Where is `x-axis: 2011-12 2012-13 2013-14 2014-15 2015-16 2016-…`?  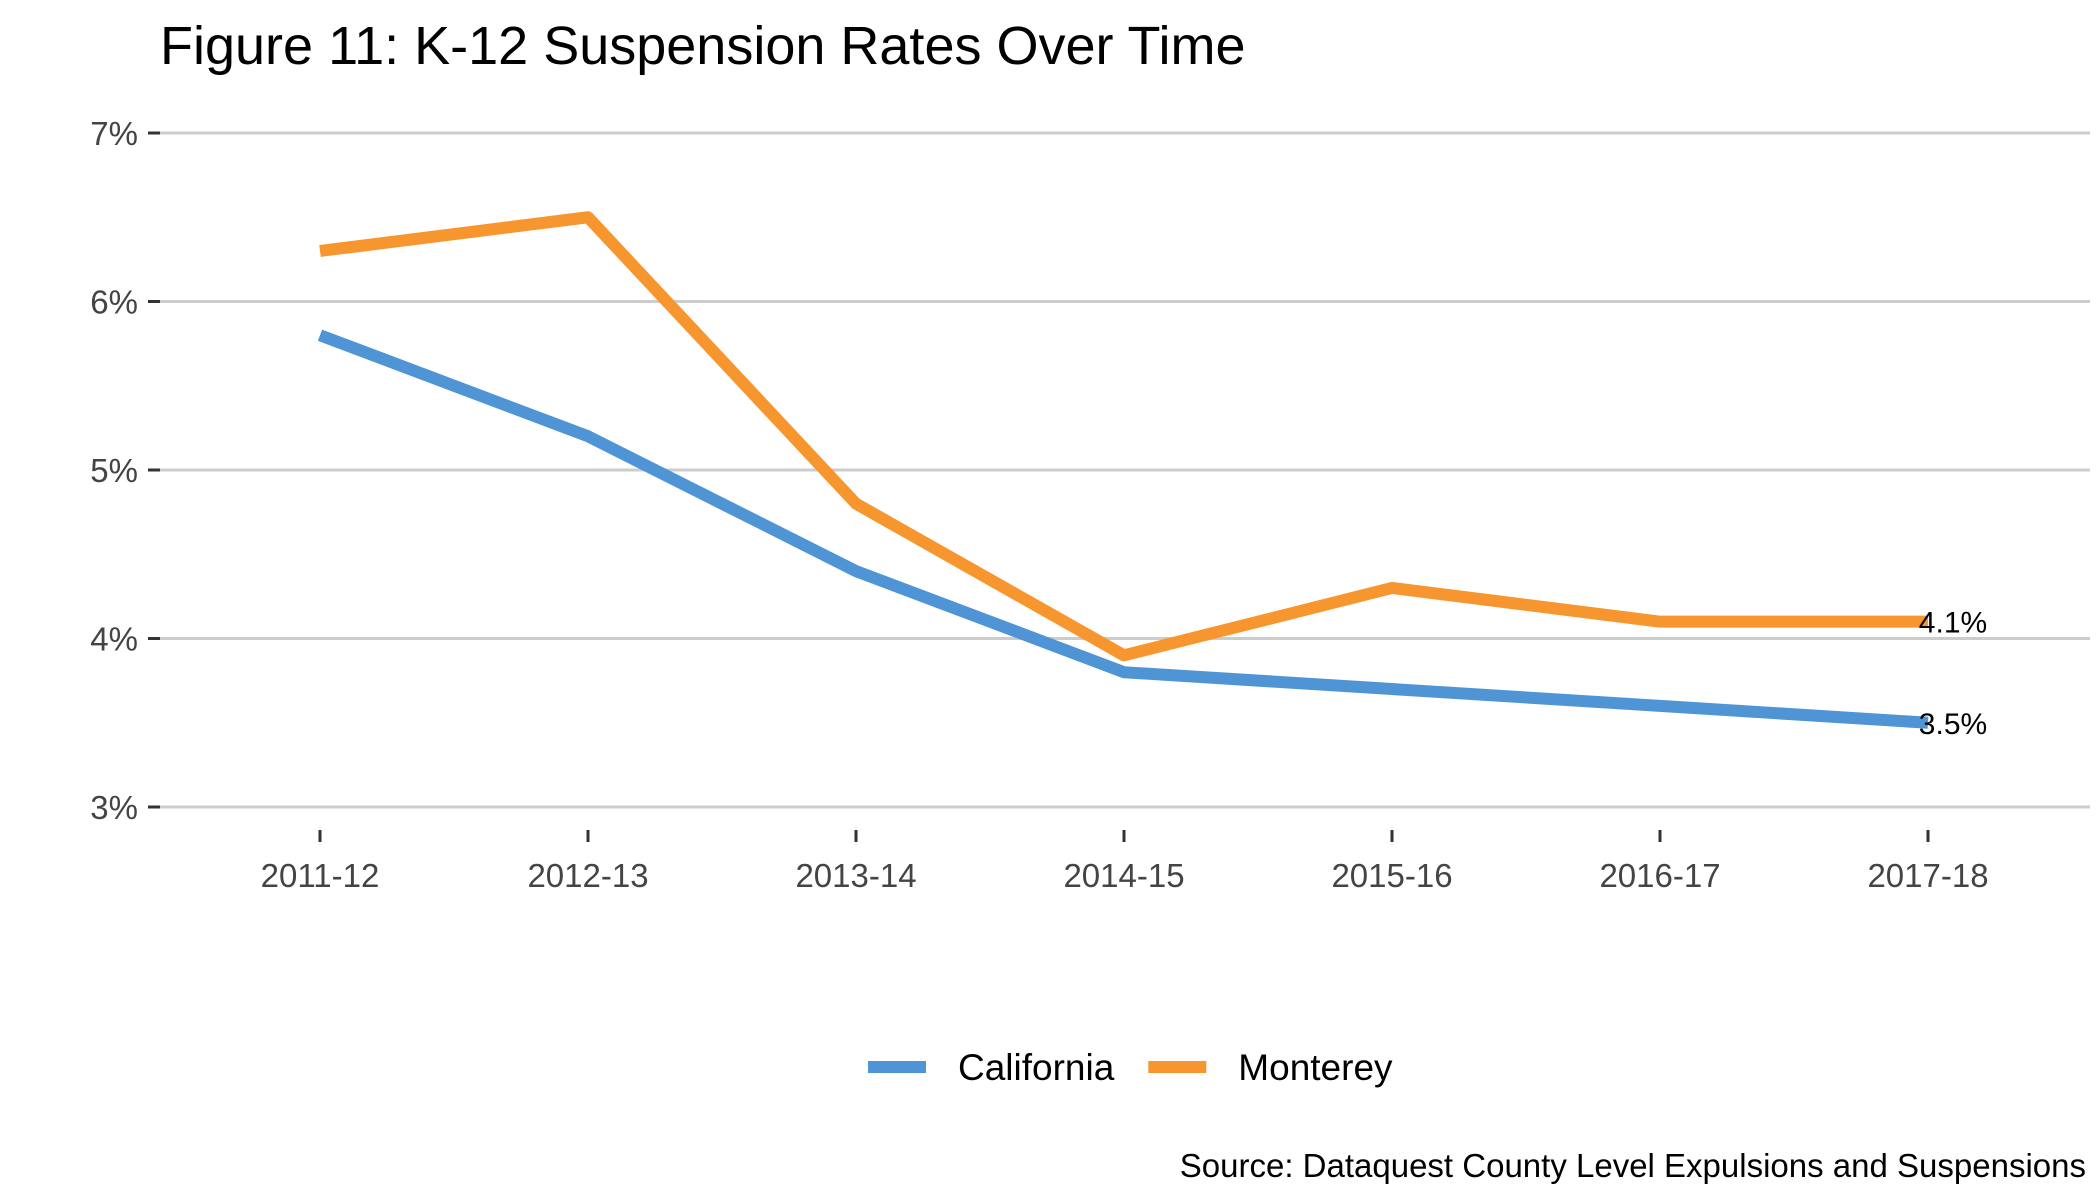 x-axis: 2011-12 2012-13 2013-14 2014-15 2015-16 2016-… is located at coordinates (1125, 862).